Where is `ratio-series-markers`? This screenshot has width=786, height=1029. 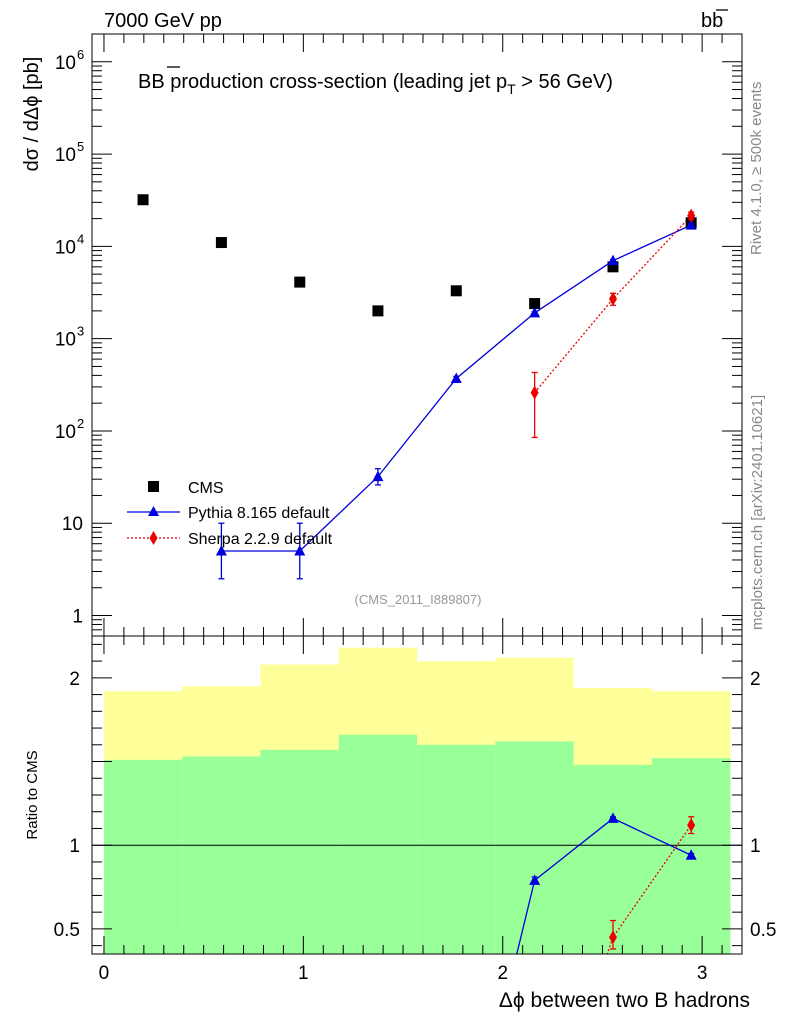 ratio-series-markers is located at coordinates (613, 881).